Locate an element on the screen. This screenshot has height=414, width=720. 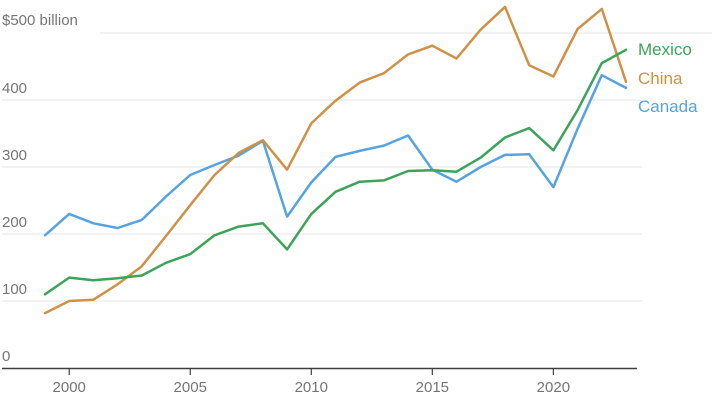
y-tick-label-200: 200 is located at coordinates (15, 222).